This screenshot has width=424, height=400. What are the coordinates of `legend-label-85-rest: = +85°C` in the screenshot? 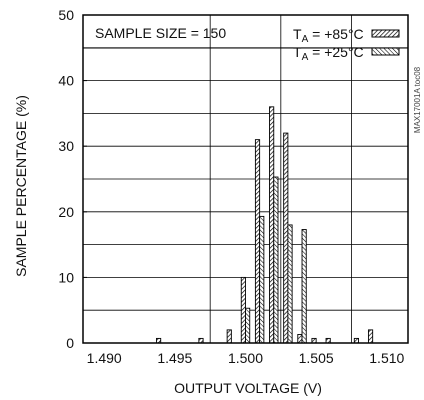 It's located at (335, 34).